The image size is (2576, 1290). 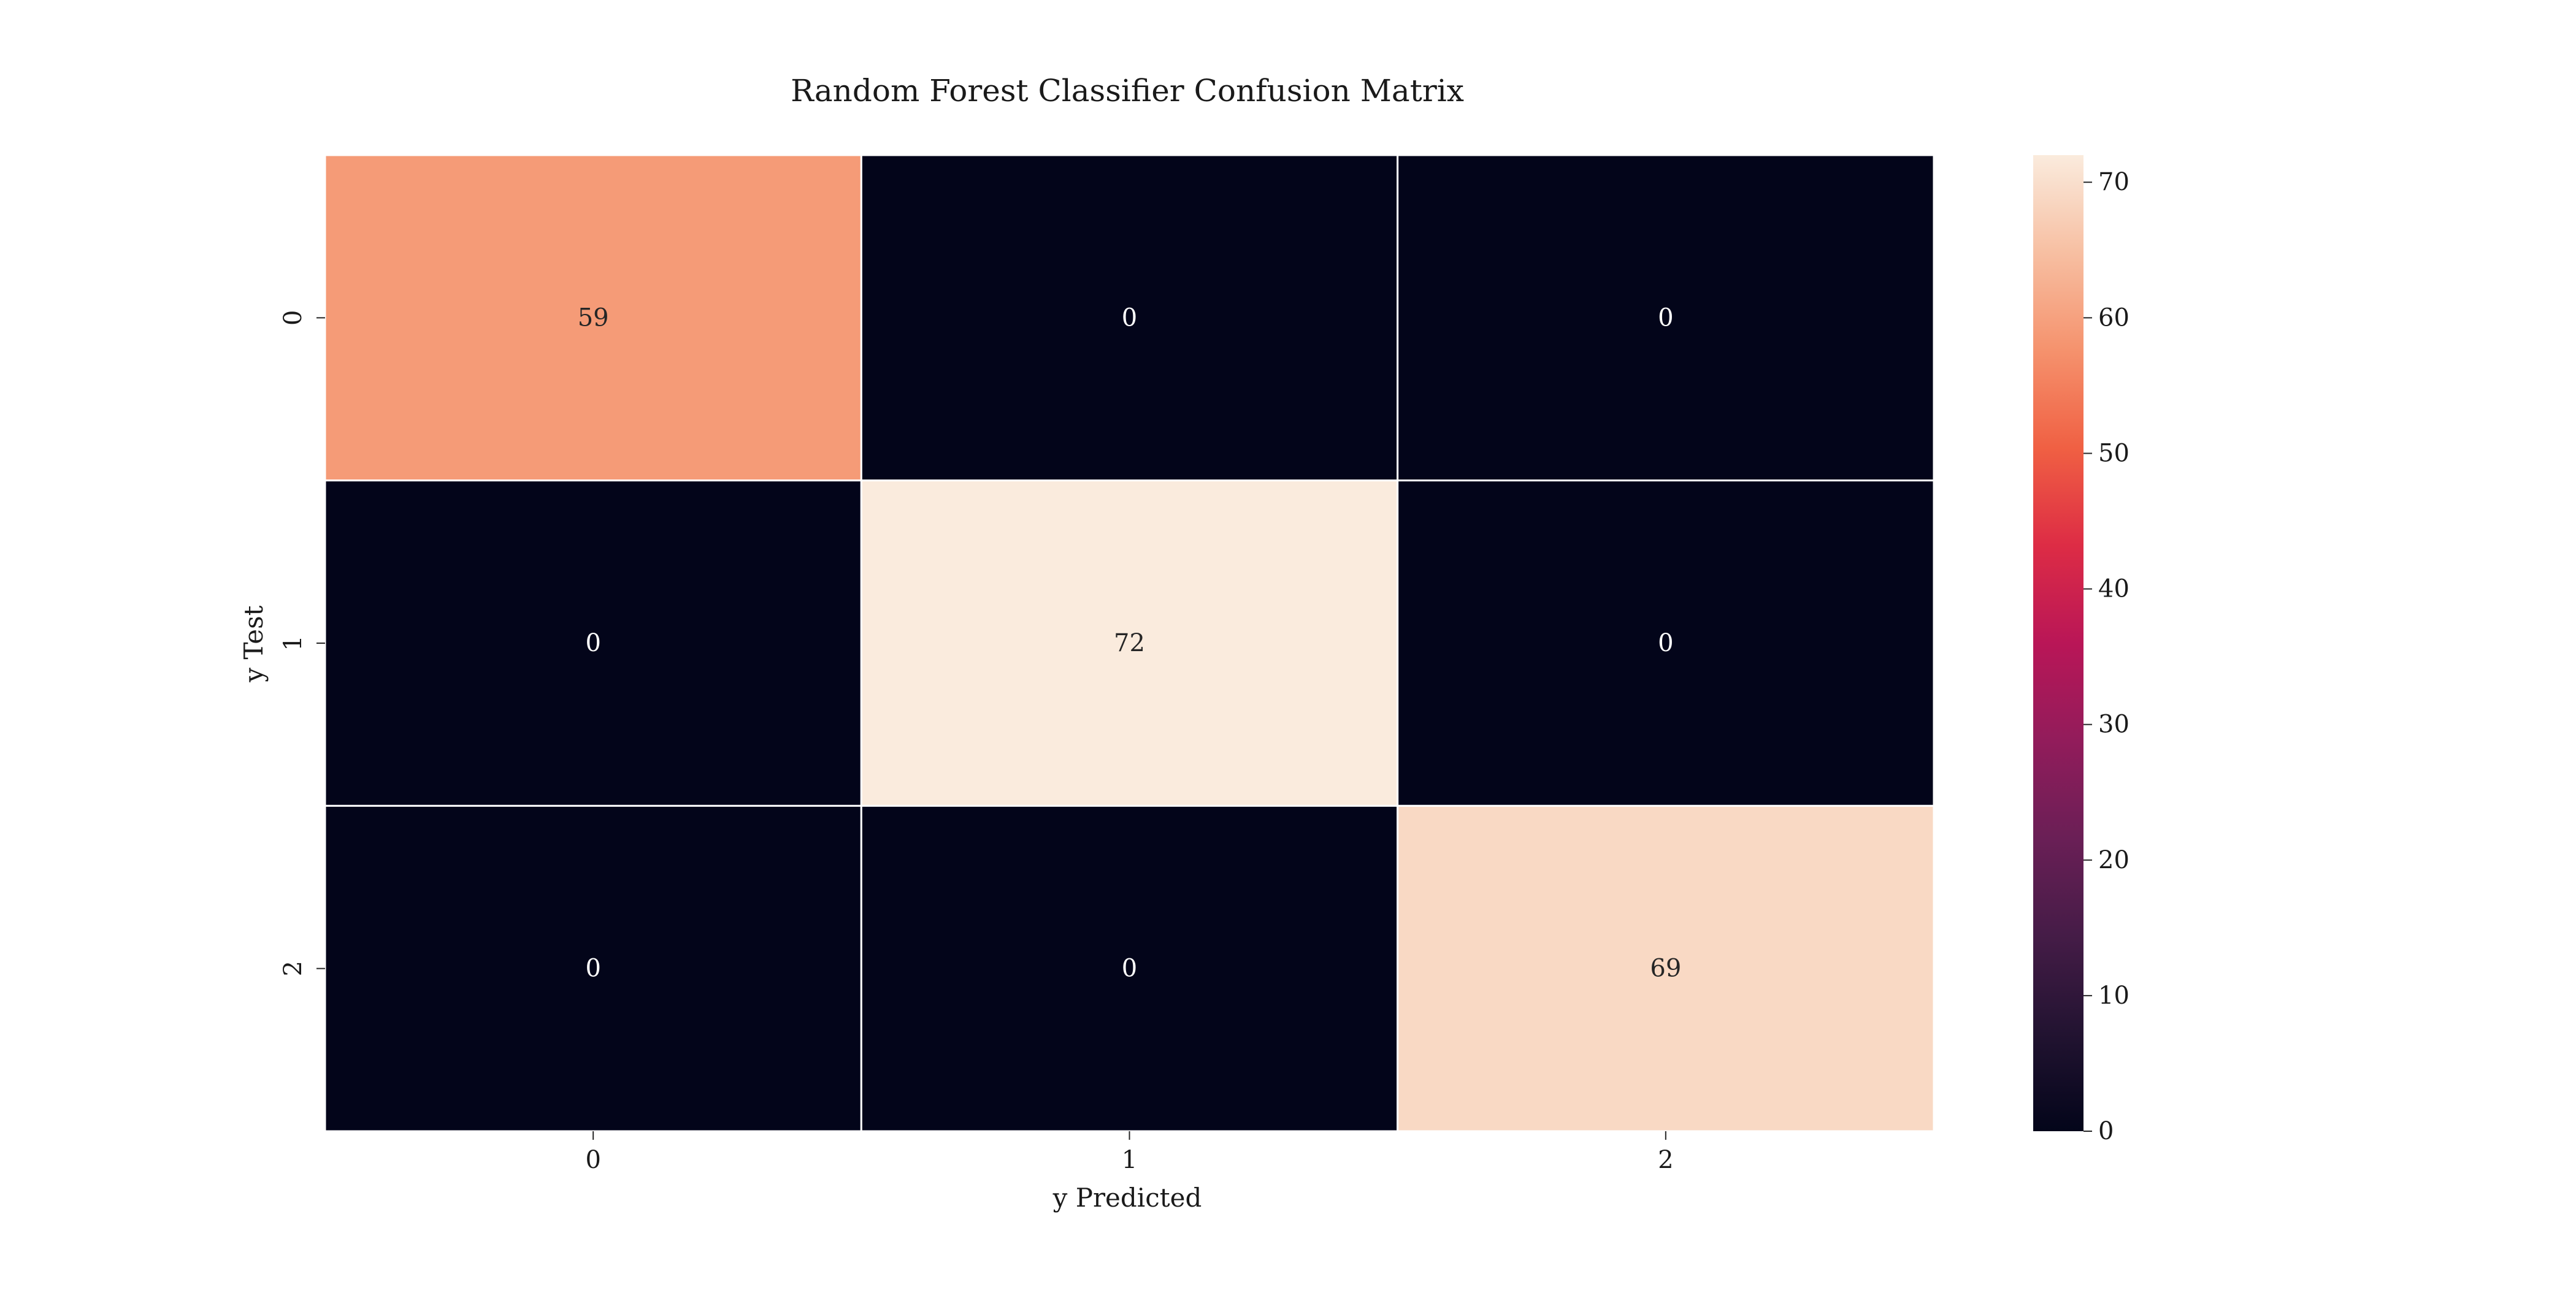 I want to click on colorbar-tick-label-30: 30, so click(x=2113, y=725).